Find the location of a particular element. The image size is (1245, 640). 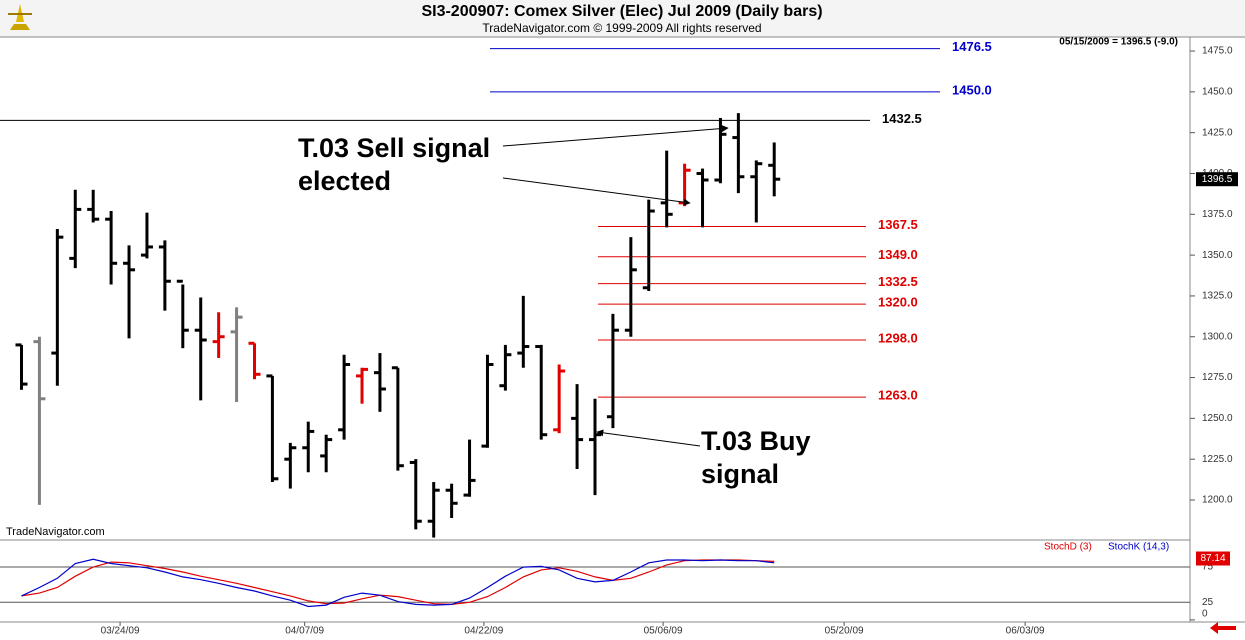

indicator-tick-label: 75 is located at coordinates (1208, 567).